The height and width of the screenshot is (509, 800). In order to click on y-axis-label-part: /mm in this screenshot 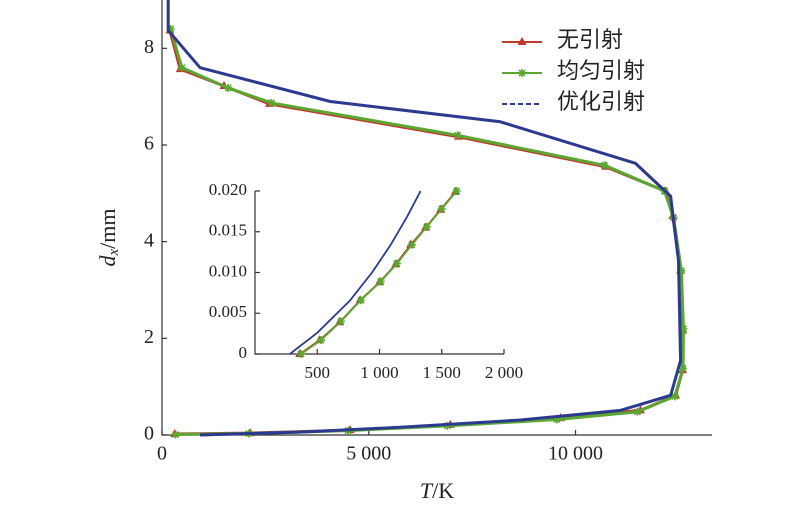, I will do `click(107, 228)`.